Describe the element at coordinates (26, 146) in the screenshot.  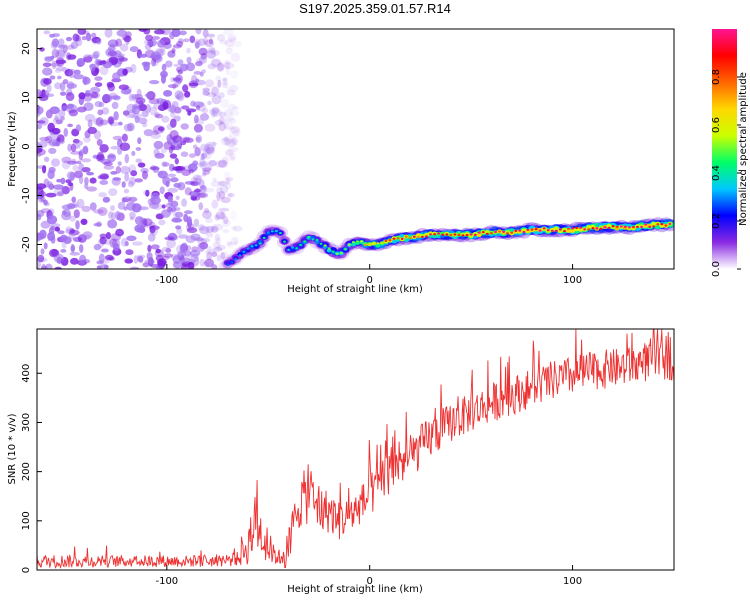
I see `y-tick-label: 0` at that location.